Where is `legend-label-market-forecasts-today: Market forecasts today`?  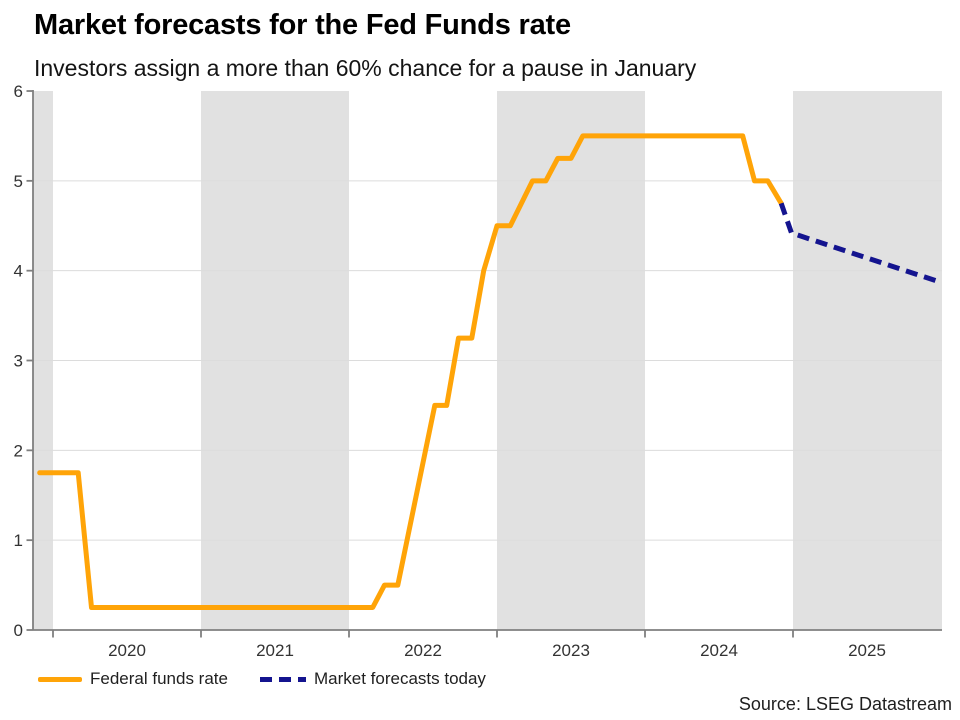
legend-label-market-forecasts-today: Market forecasts today is located at coordinates (399, 678).